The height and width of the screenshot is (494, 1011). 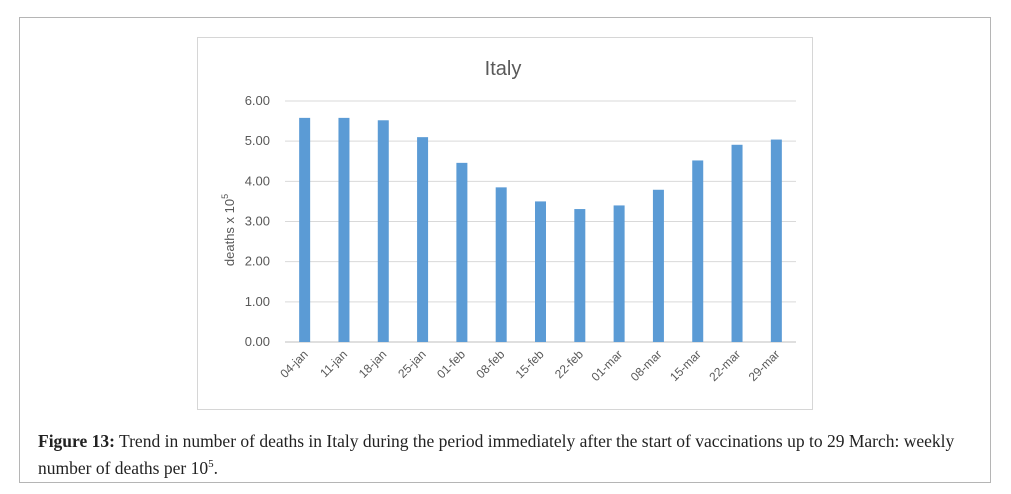 What do you see at coordinates (737, 243) in the screenshot?
I see `bar-22-mar` at bounding box center [737, 243].